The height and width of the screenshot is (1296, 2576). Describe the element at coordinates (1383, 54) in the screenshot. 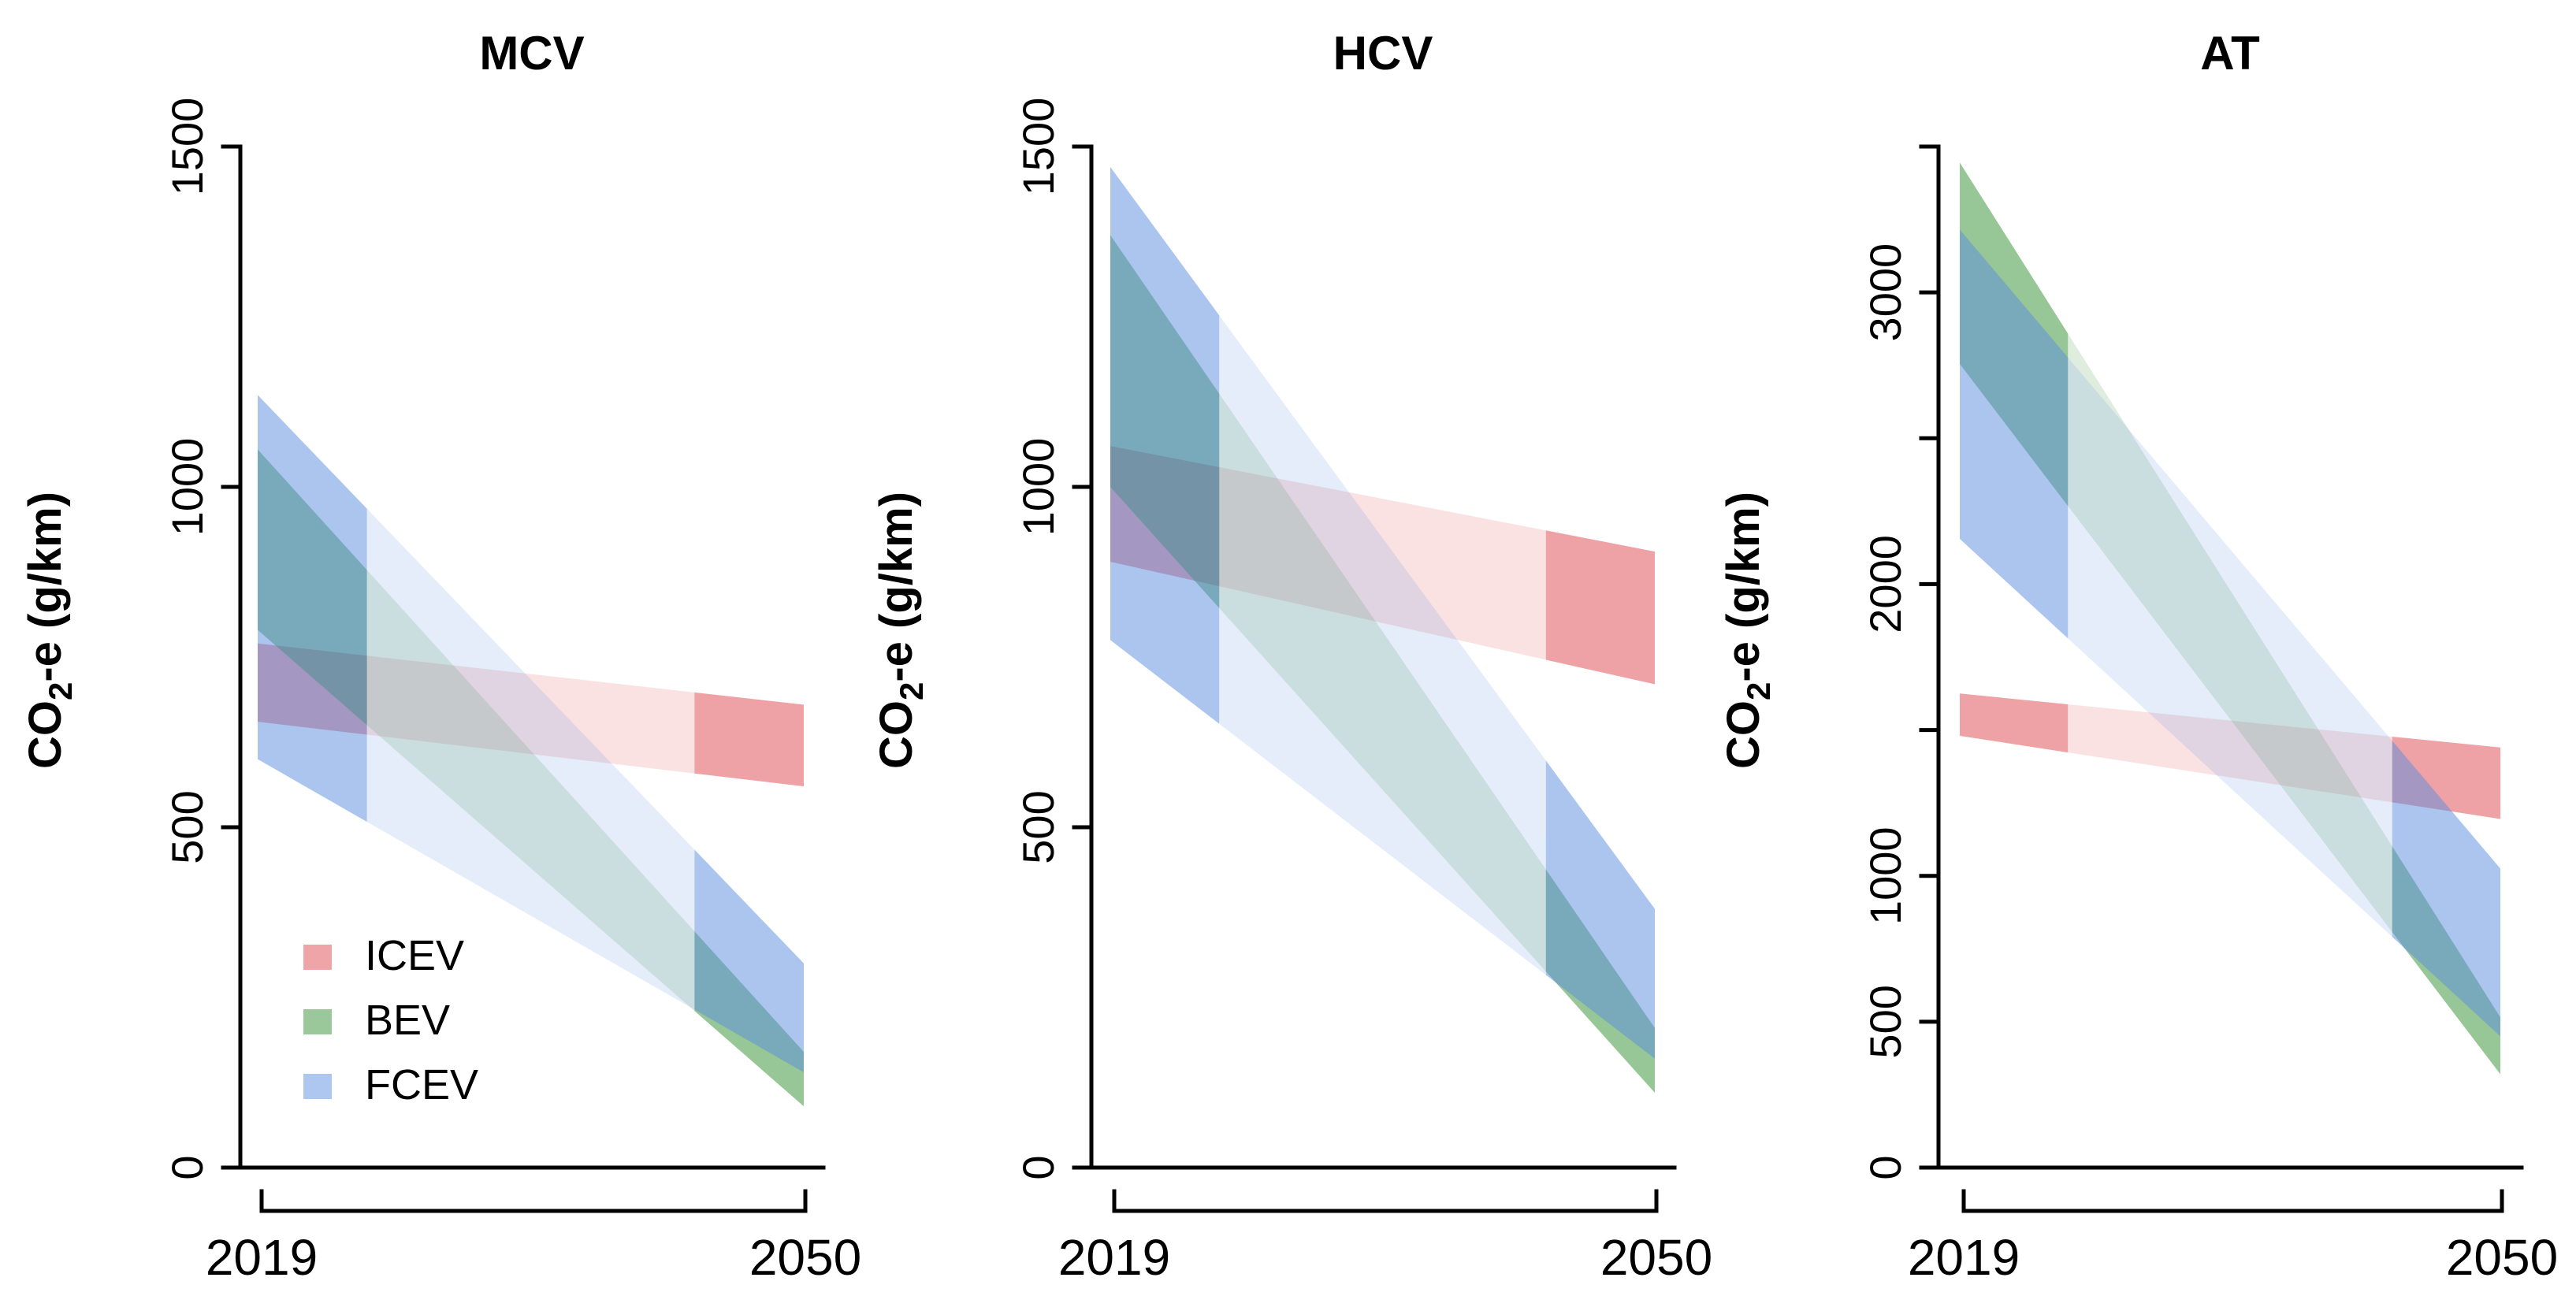

I see `panel-title: HCV` at that location.